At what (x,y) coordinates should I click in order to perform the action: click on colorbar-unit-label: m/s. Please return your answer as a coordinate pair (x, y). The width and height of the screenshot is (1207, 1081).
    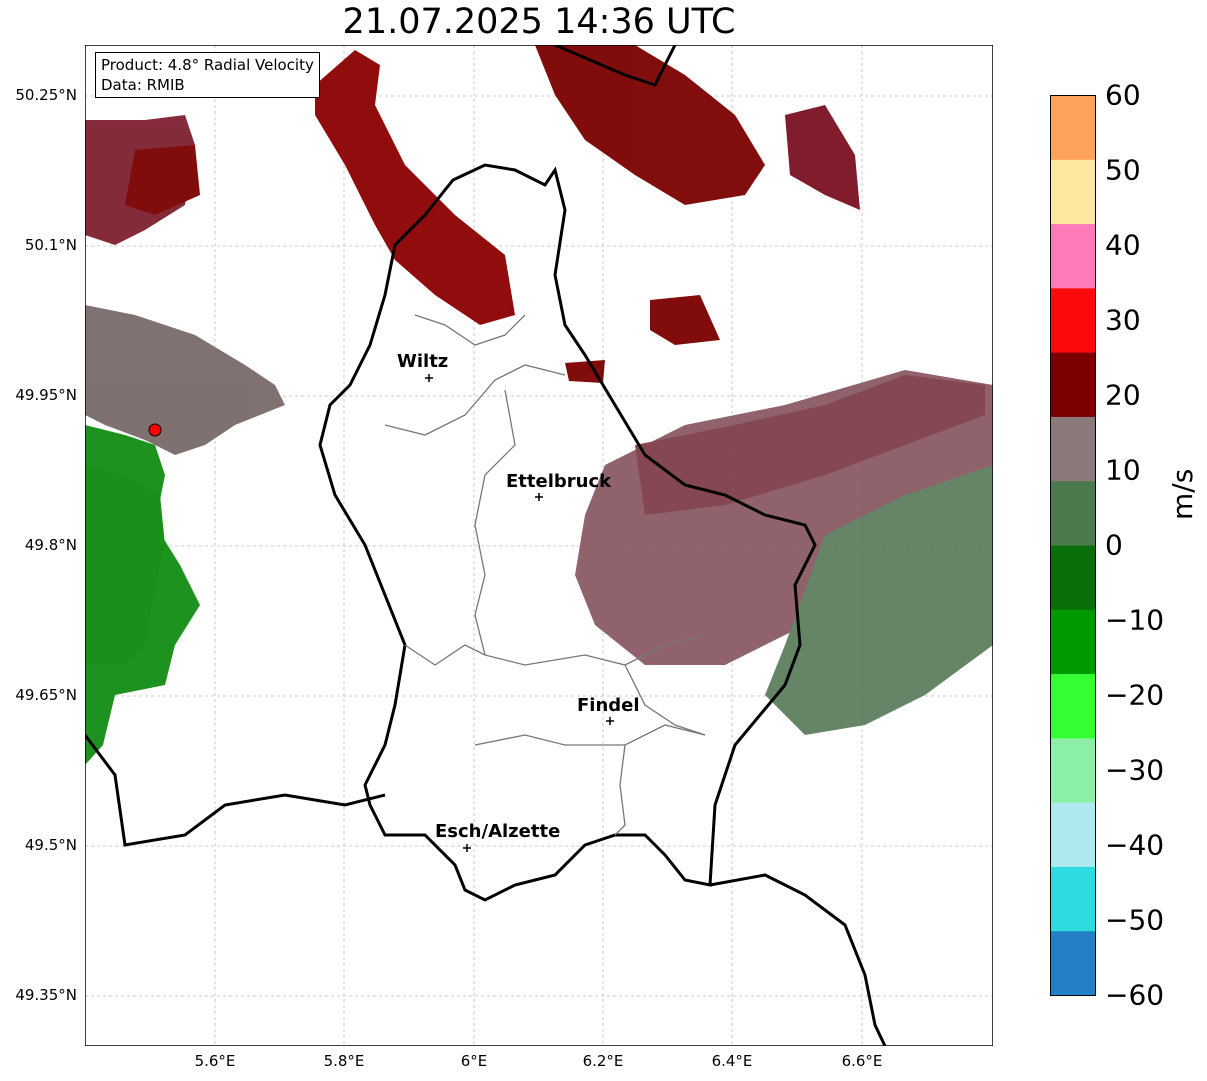
    Looking at the image, I should click on (1182, 494).